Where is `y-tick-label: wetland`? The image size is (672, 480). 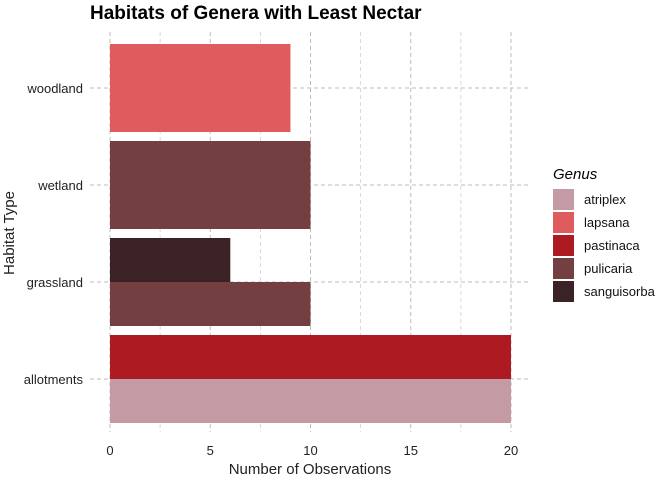
y-tick-label: wetland is located at coordinates (60, 185).